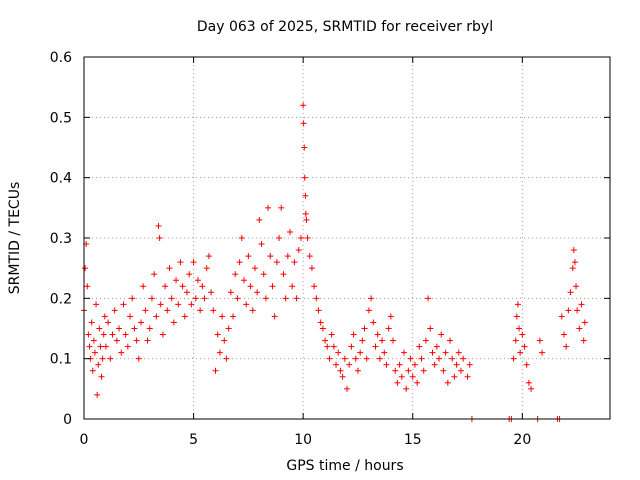 The width and height of the screenshot is (640, 480). What do you see at coordinates (413, 440) in the screenshot?
I see `x-tick-label: 15` at bounding box center [413, 440].